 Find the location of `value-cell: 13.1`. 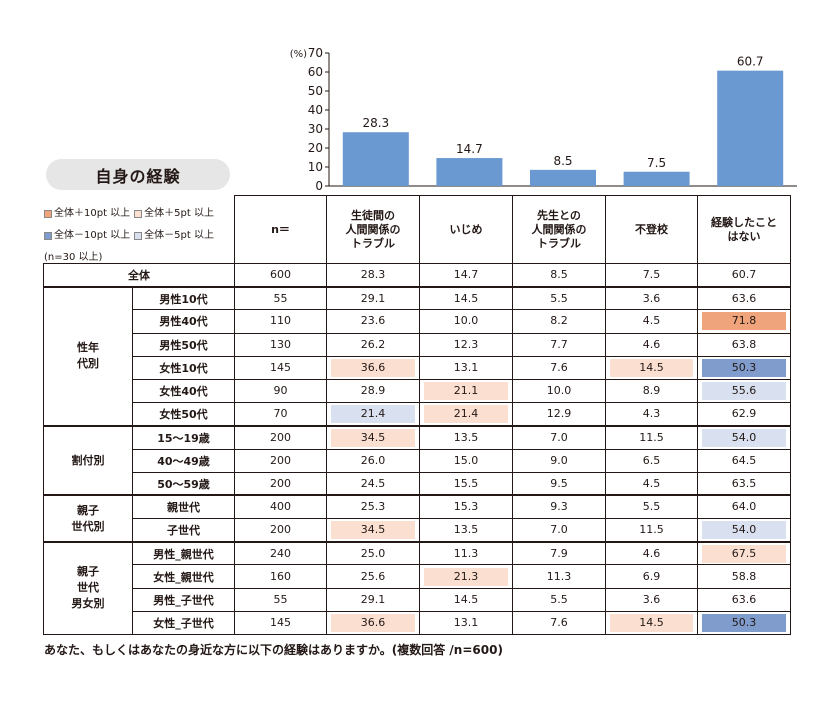

value-cell: 13.1 is located at coordinates (466, 367).